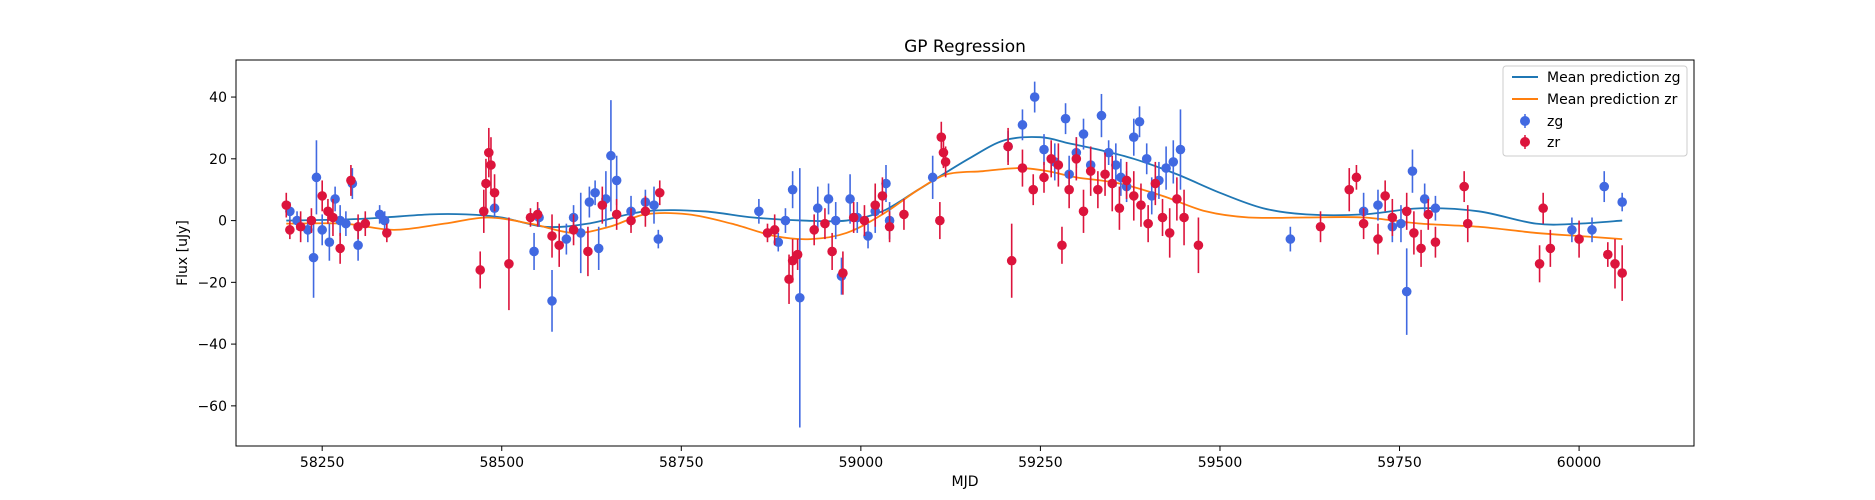  I want to click on legend-swatch-zg-marker, so click(1525, 121).